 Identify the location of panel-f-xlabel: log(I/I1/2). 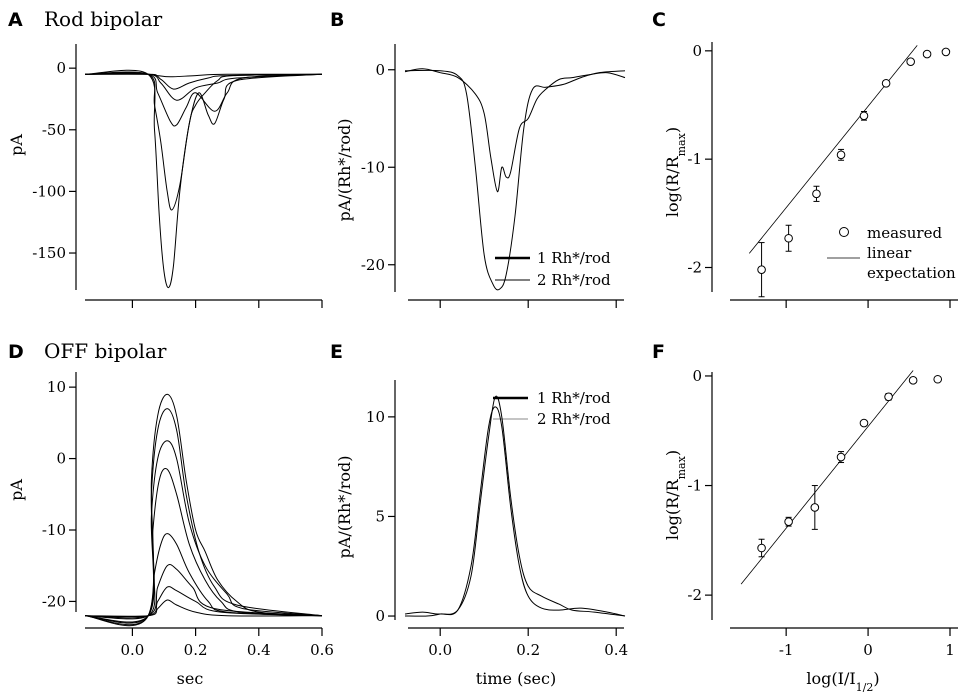
(842, 680).